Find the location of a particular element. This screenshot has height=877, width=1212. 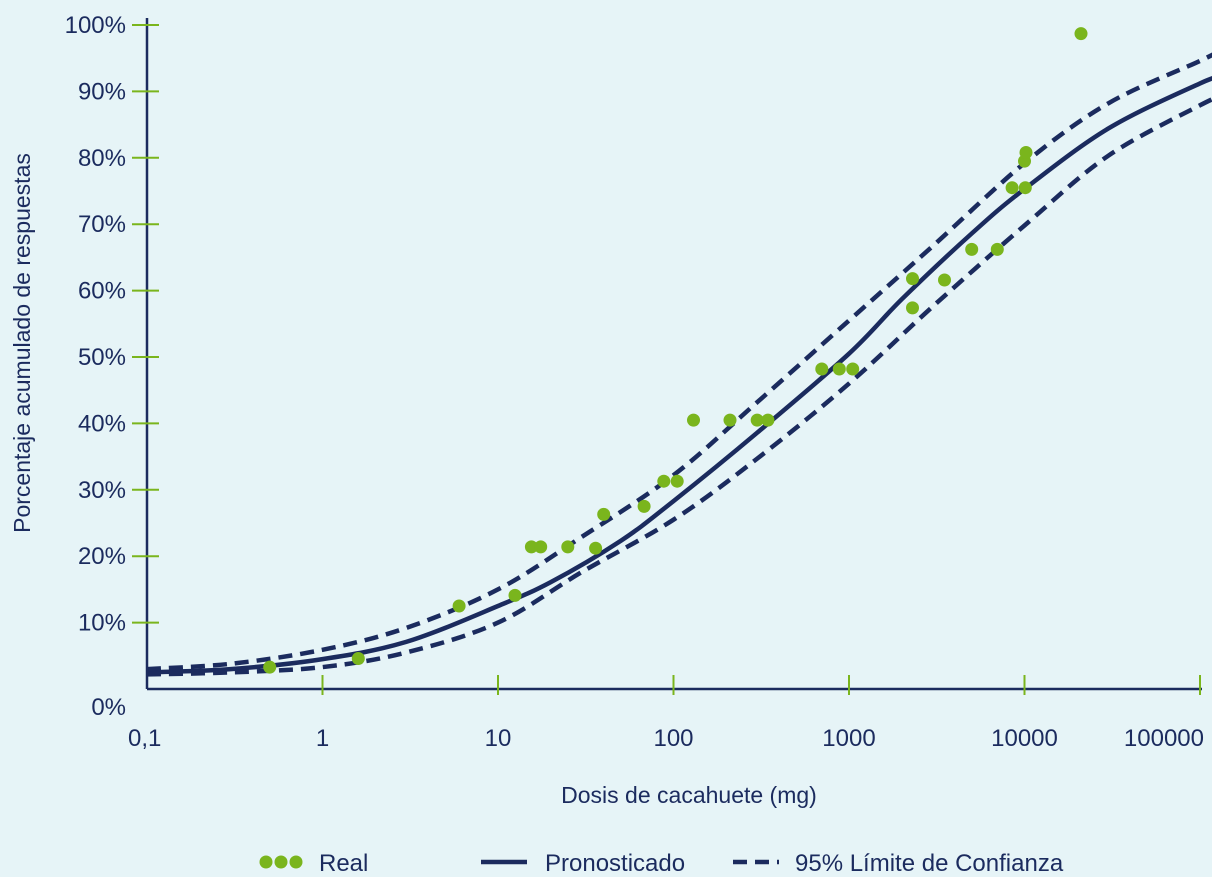

x-tick-label: 10000 is located at coordinates (1024, 738).